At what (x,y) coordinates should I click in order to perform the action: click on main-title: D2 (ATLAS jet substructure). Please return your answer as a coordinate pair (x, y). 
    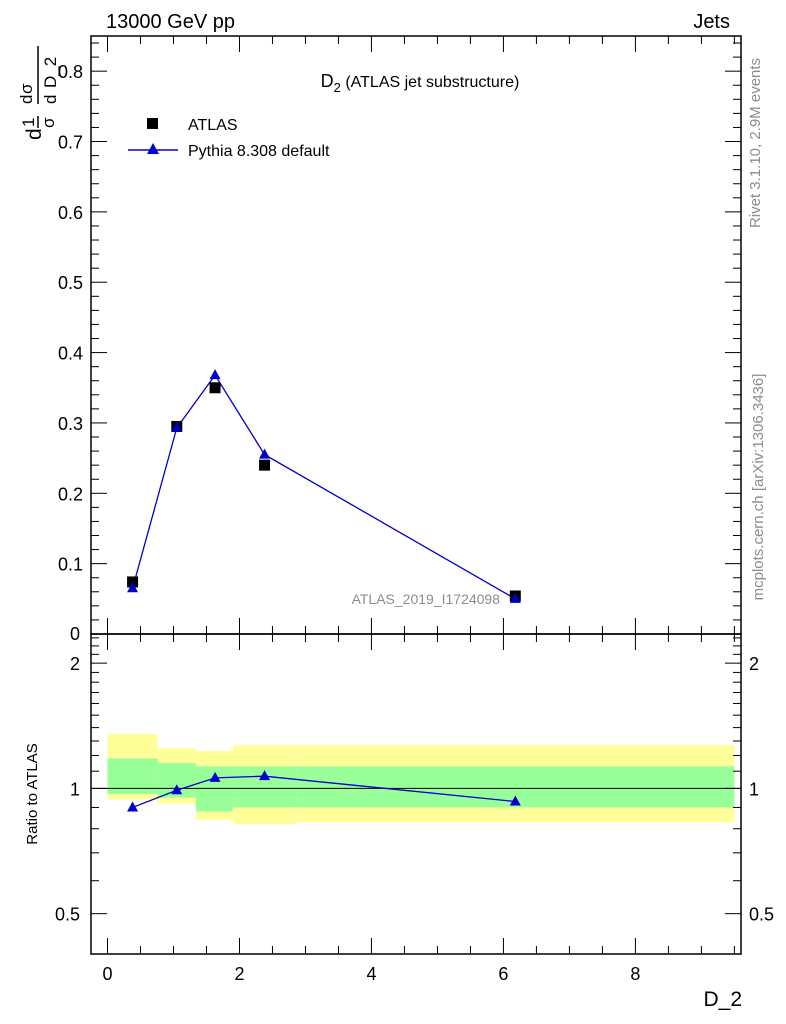
    Looking at the image, I should click on (420, 83).